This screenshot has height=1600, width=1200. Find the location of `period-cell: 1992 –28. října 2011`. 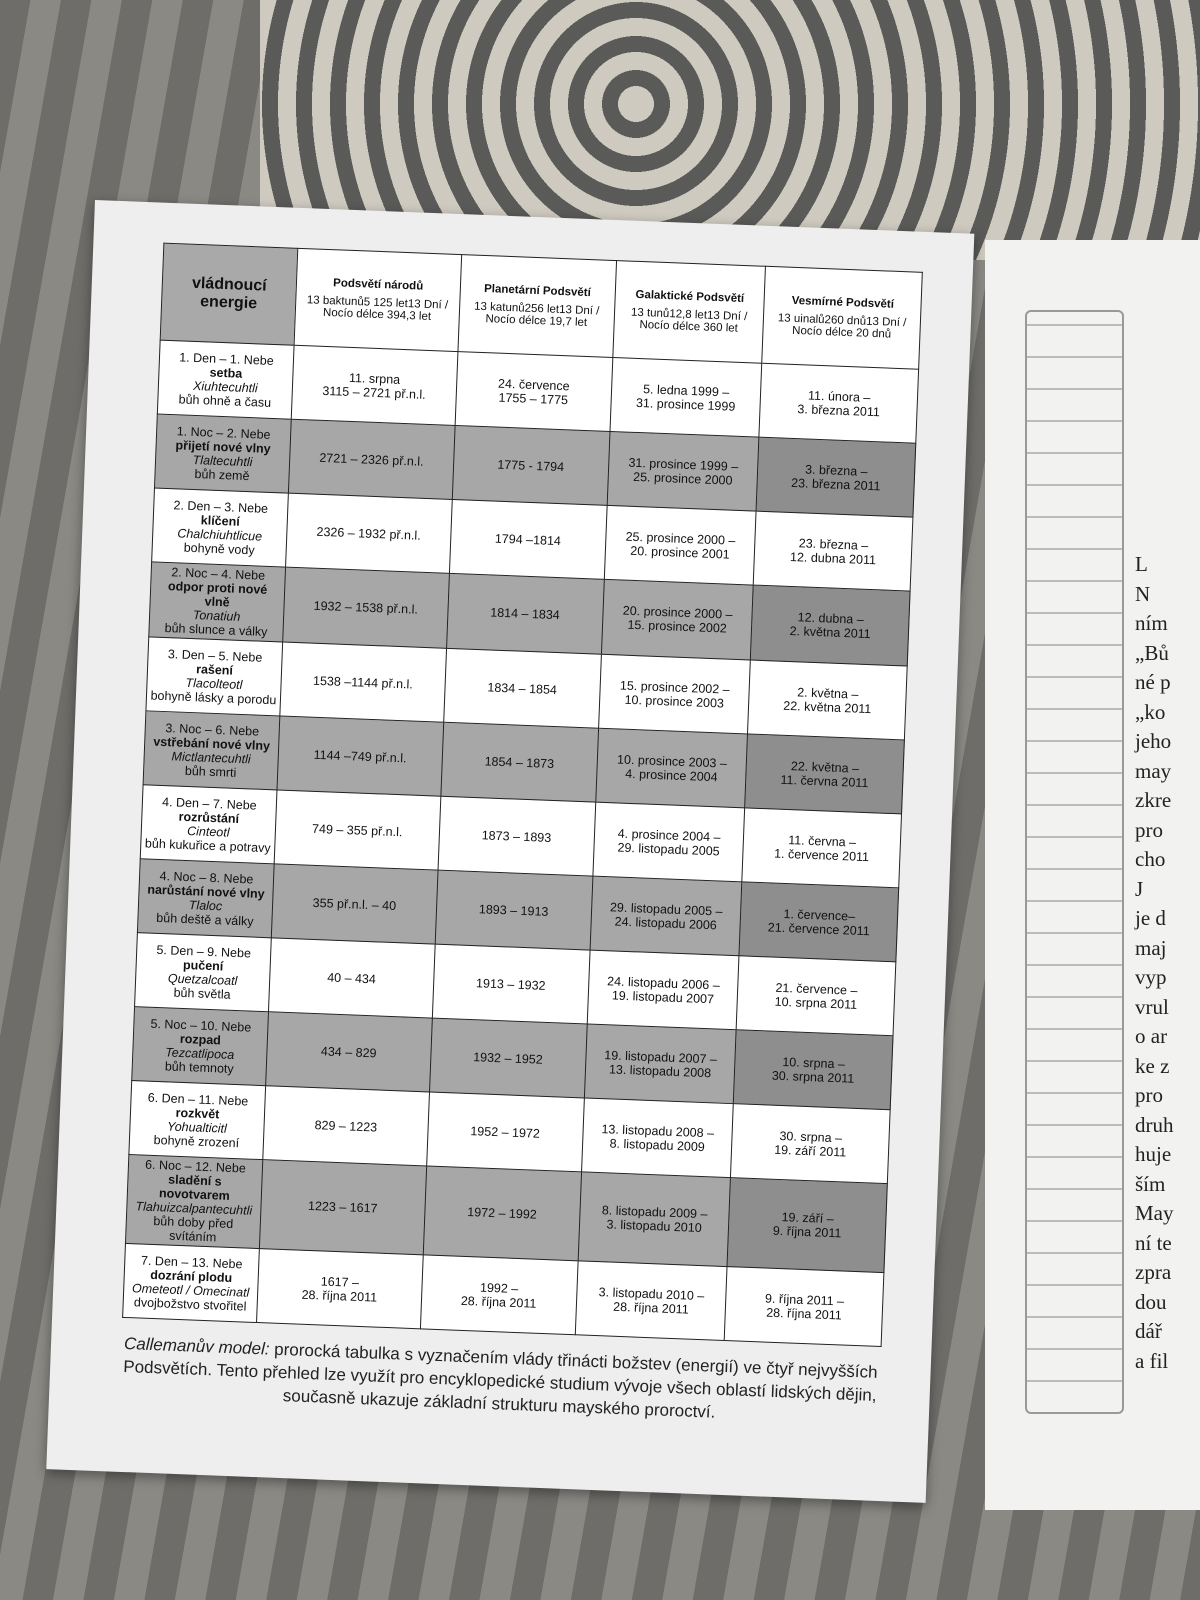

period-cell: 1992 –28. října 2011 is located at coordinates (498, 1294).